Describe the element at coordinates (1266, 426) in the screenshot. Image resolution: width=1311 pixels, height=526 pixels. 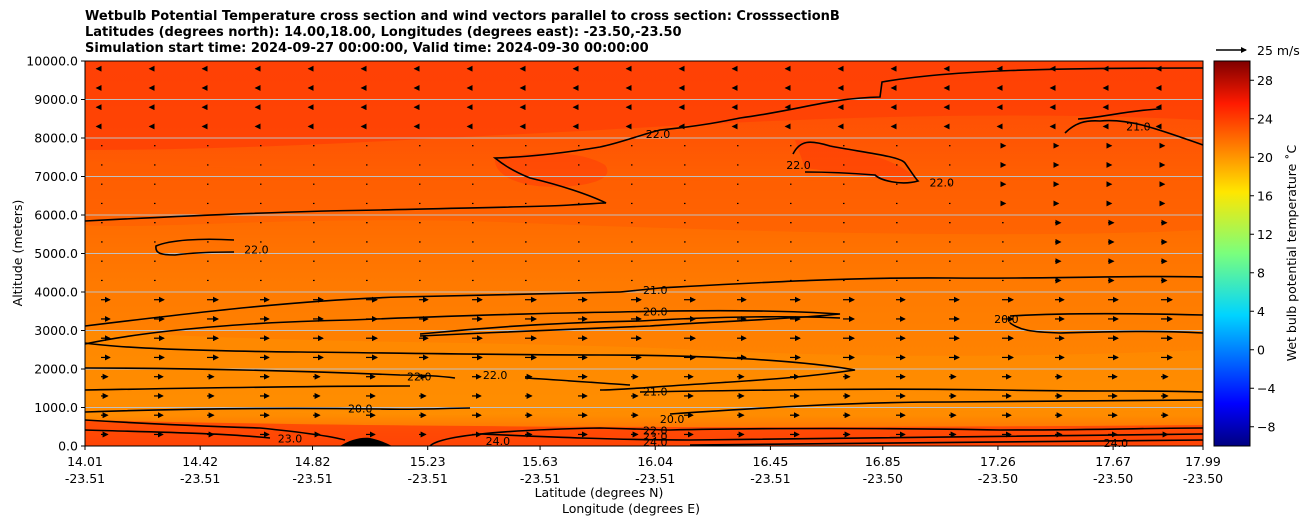
I see `colorbar-tick-label: −8` at that location.